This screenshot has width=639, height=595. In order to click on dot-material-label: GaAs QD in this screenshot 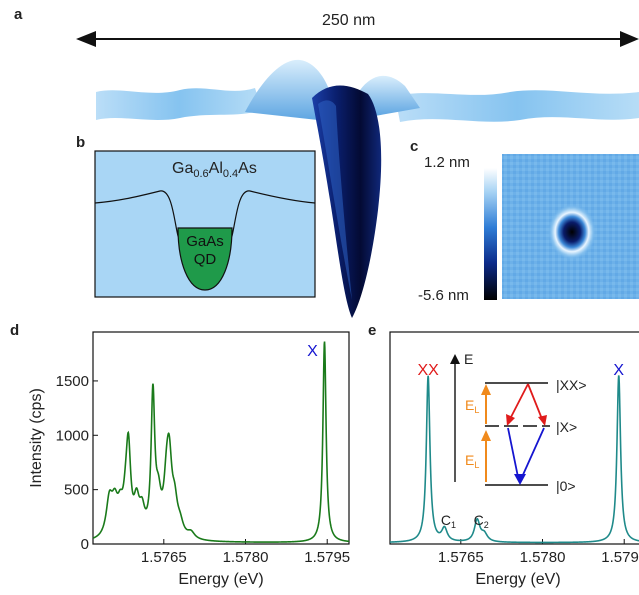, I will do `click(205, 251)`.